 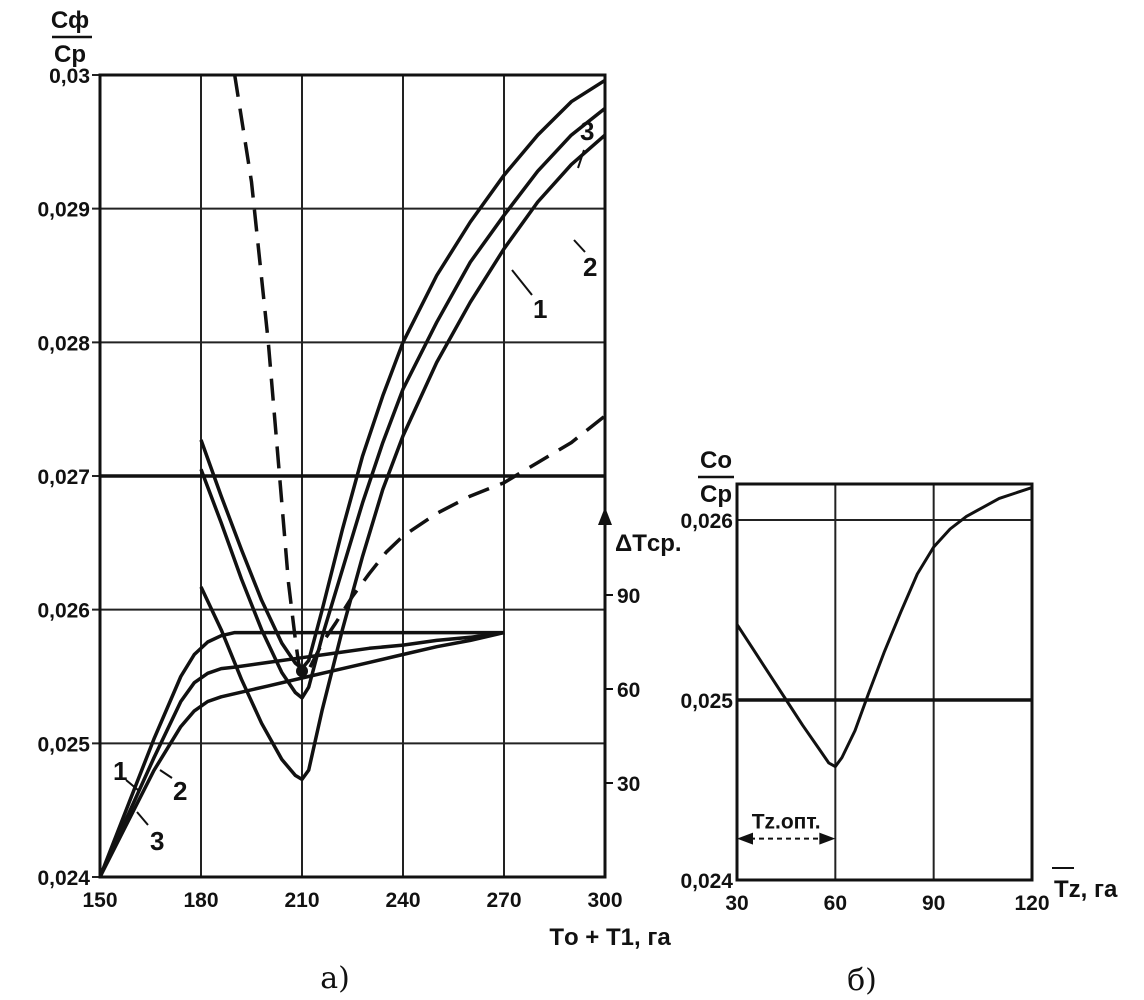 What do you see at coordinates (605, 516) in the screenshot?
I see `right-axis-arrow` at bounding box center [605, 516].